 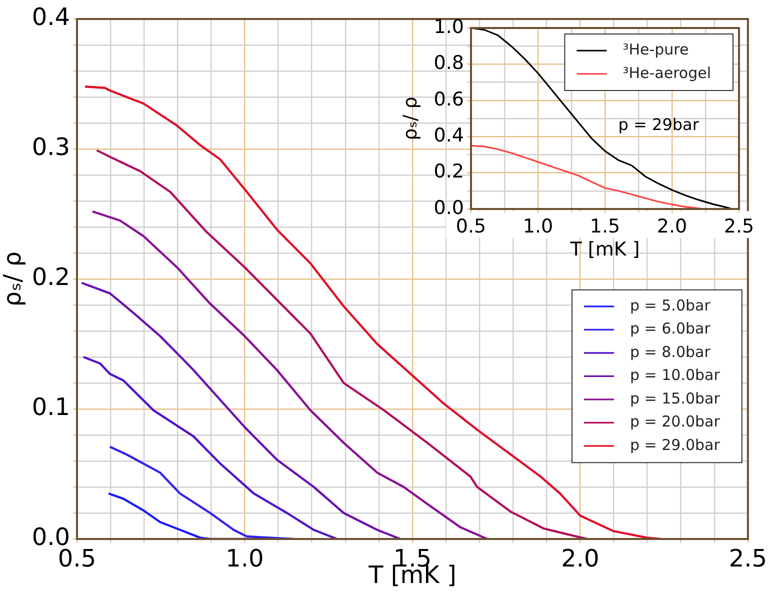 What do you see at coordinates (675, 445) in the screenshot?
I see `legend-label: p = 29.0bar` at bounding box center [675, 445].